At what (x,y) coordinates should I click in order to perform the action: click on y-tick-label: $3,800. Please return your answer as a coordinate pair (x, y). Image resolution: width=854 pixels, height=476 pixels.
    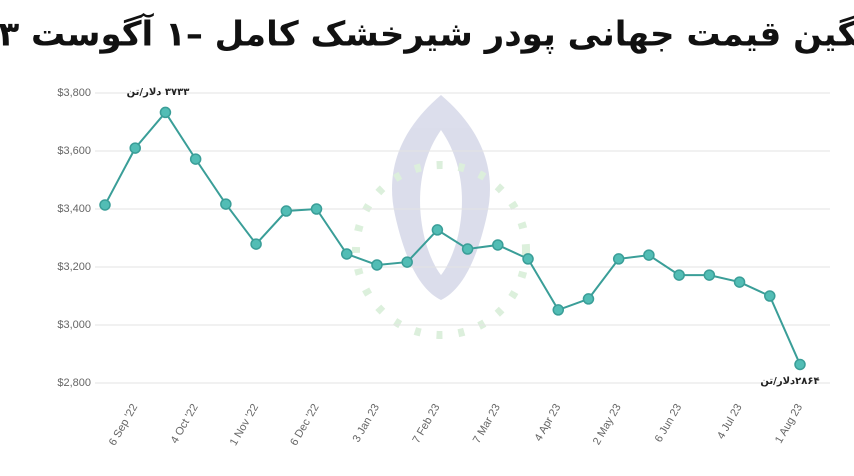
    Looking at the image, I should click on (74, 93).